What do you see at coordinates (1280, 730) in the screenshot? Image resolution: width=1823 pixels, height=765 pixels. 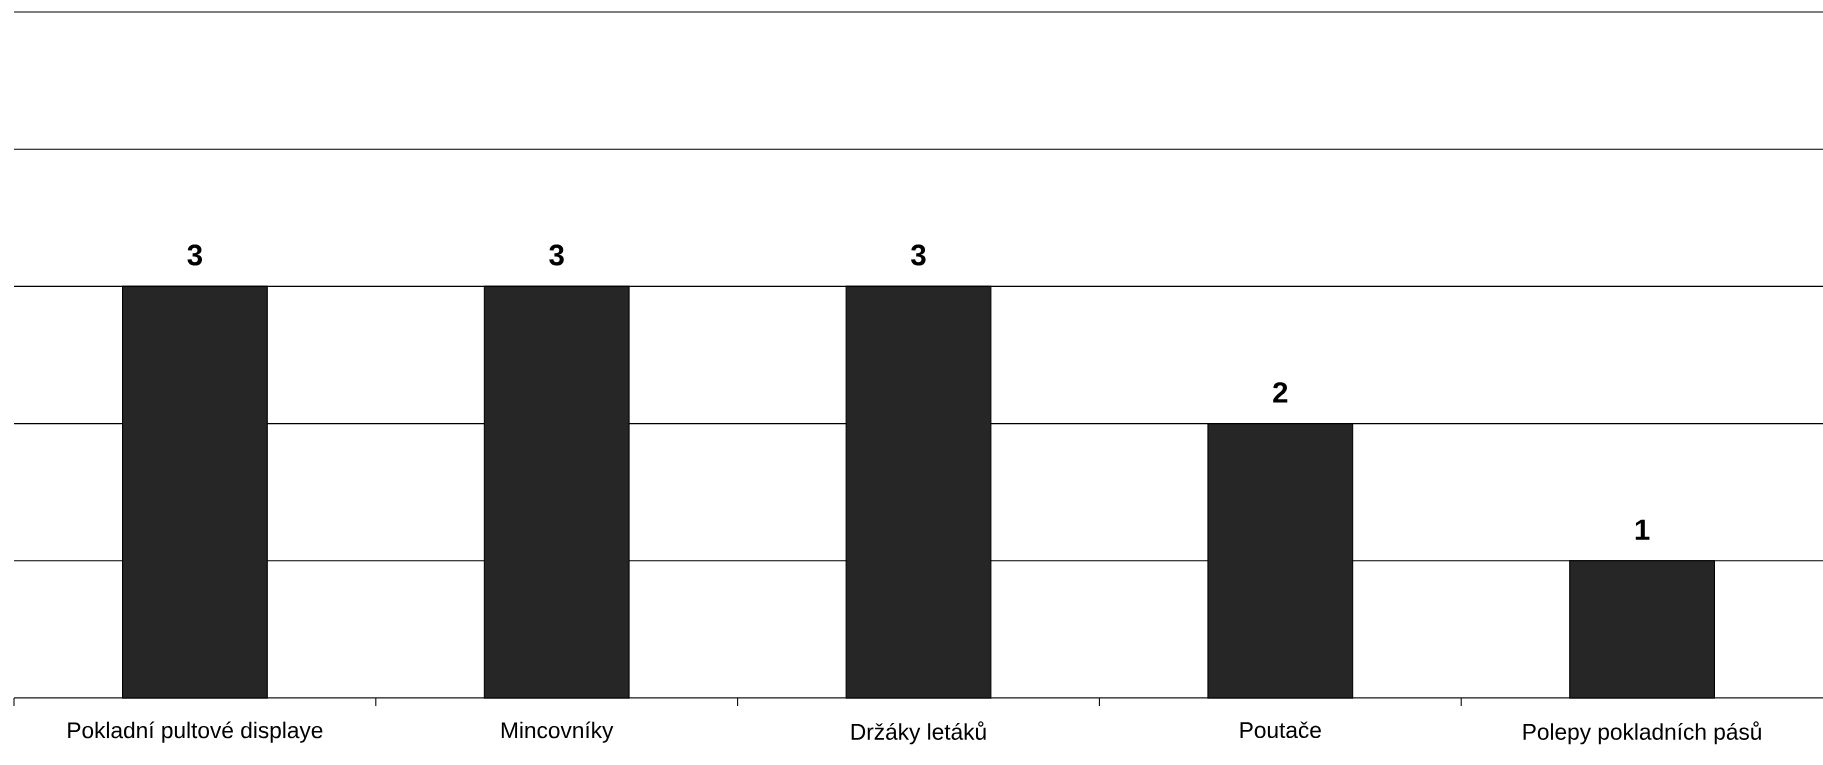 I see `x-tick-label: Poutače` at bounding box center [1280, 730].